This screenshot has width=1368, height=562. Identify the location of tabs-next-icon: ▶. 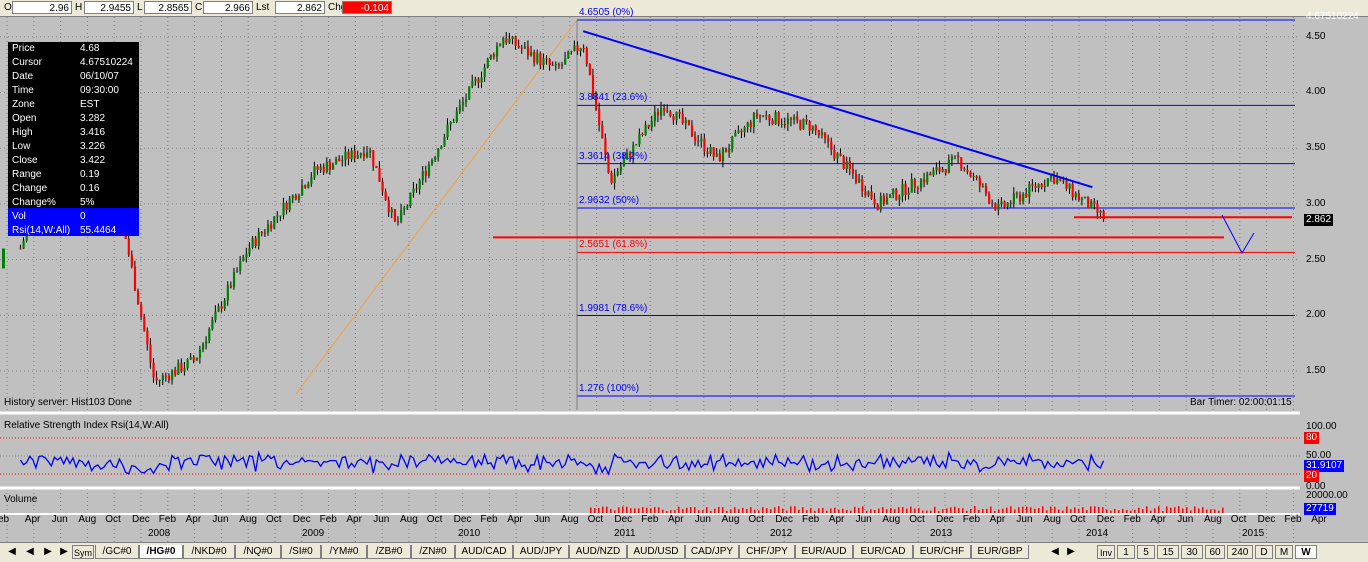
(1071, 551).